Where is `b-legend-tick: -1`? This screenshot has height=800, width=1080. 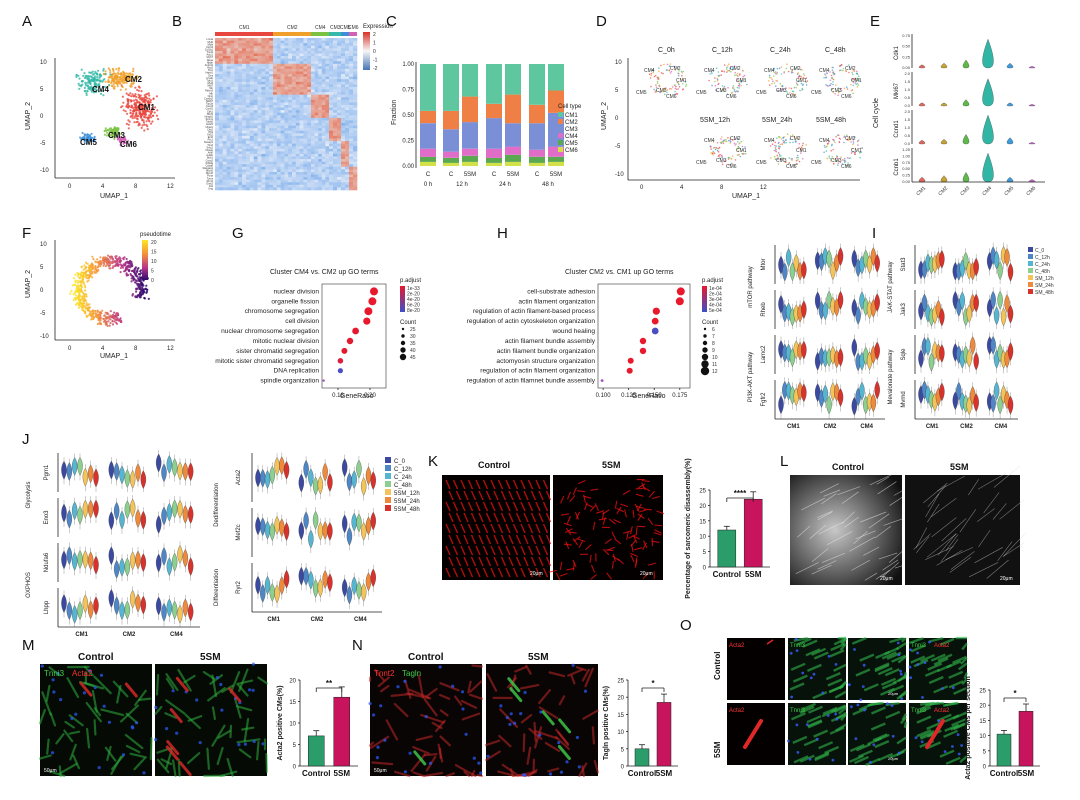
b-legend-tick: -1 is located at coordinates (375, 61).